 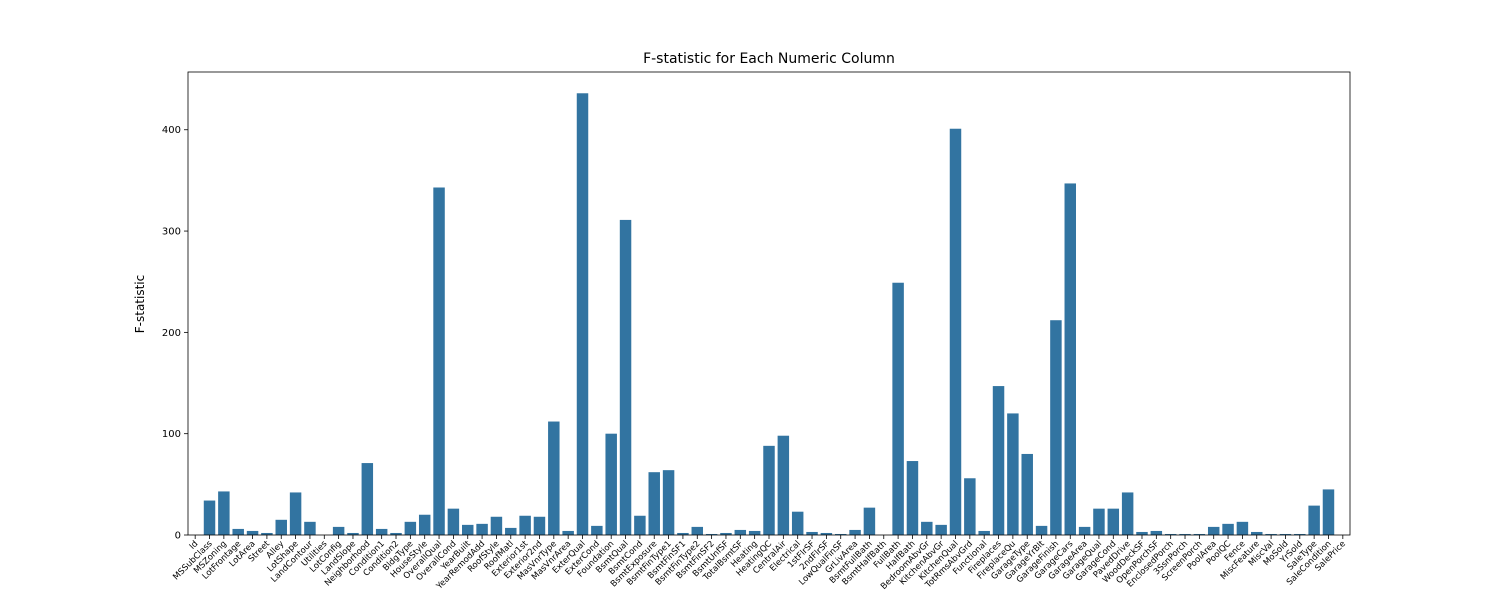 I want to click on chart-title: F-statistic for Each Numeric Column, so click(x=769, y=59).